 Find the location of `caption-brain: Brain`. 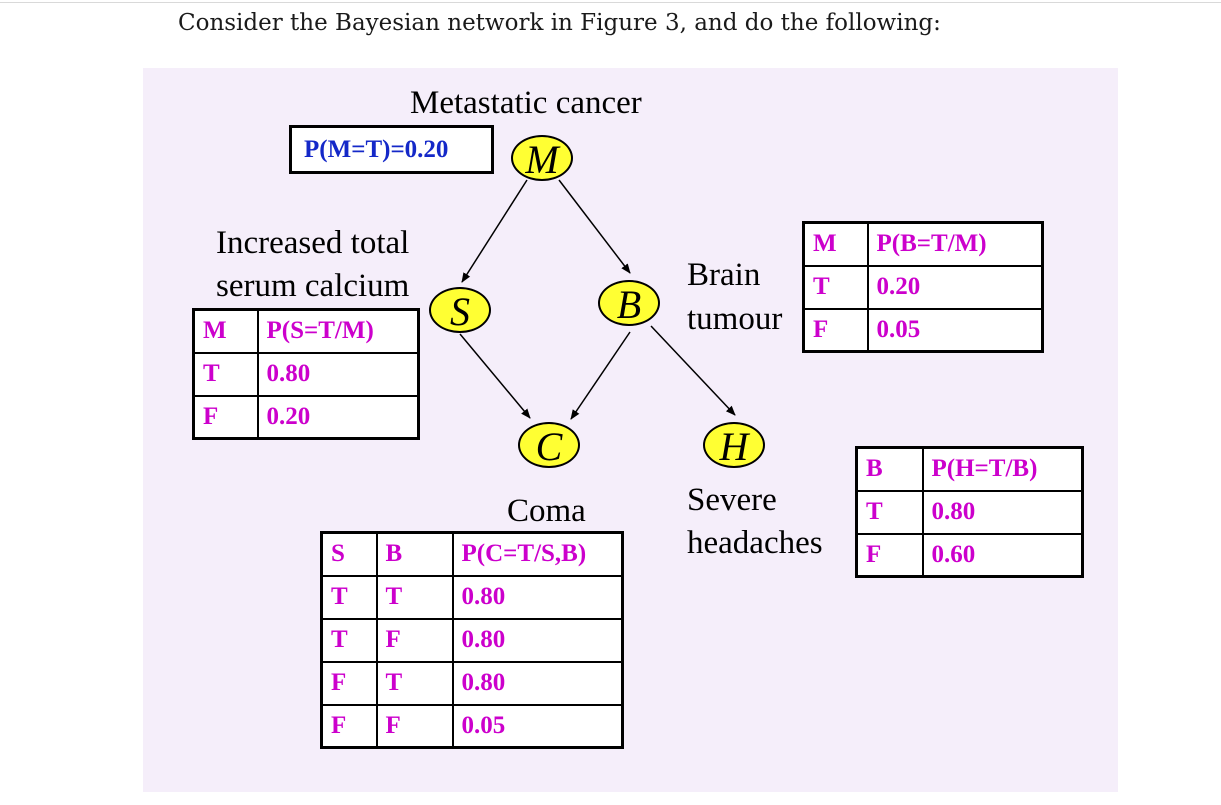

caption-brain: Brain is located at coordinates (724, 275).